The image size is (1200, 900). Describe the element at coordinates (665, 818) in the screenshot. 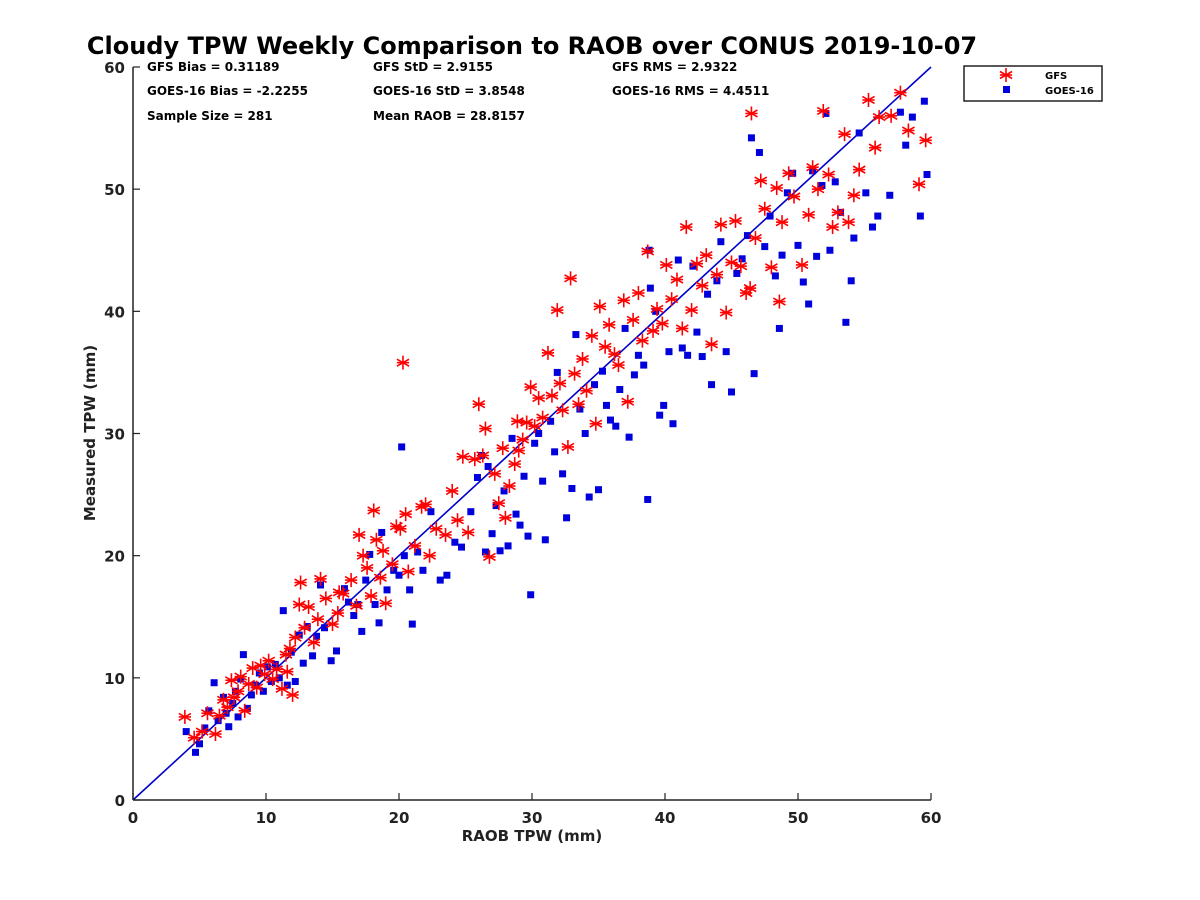

I see `x-tick-label: 40` at that location.